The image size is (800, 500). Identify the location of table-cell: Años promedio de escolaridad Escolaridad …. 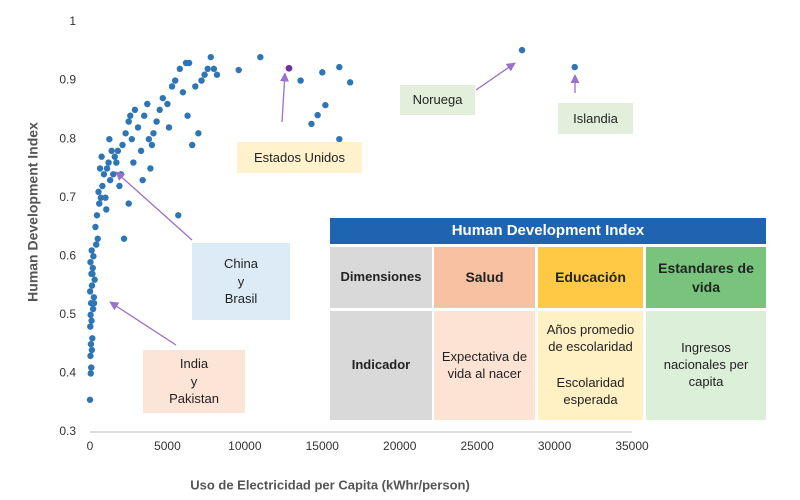
(590, 365).